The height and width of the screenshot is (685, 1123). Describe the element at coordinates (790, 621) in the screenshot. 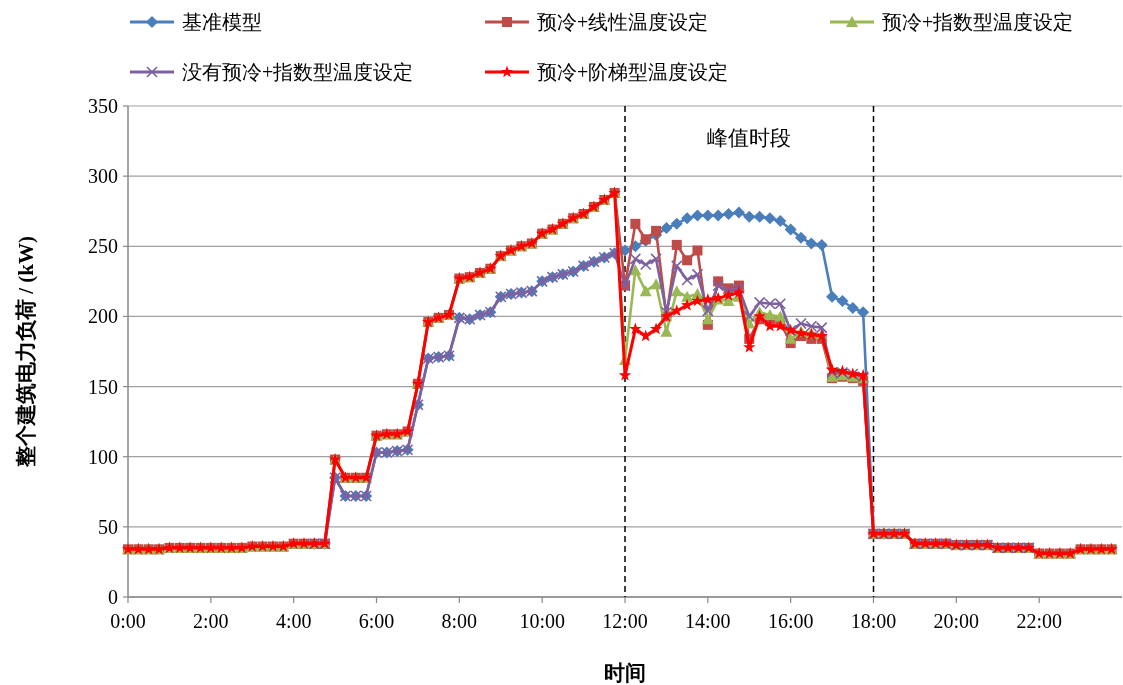

I see `x-tick-label: 16:00` at that location.